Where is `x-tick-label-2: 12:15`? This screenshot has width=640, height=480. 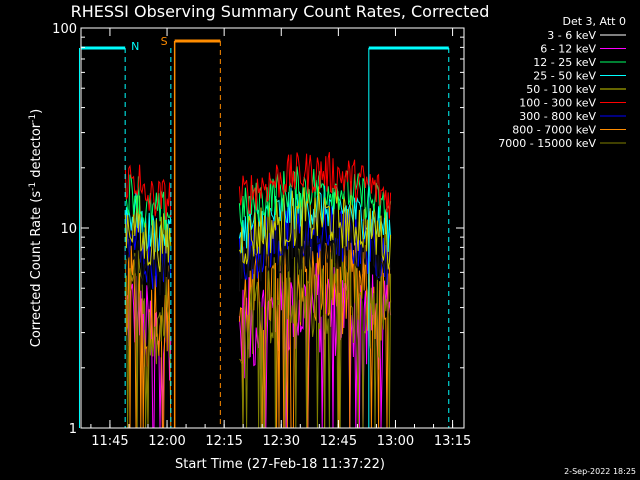
x-tick-label-2: 12:15 is located at coordinates (223, 441).